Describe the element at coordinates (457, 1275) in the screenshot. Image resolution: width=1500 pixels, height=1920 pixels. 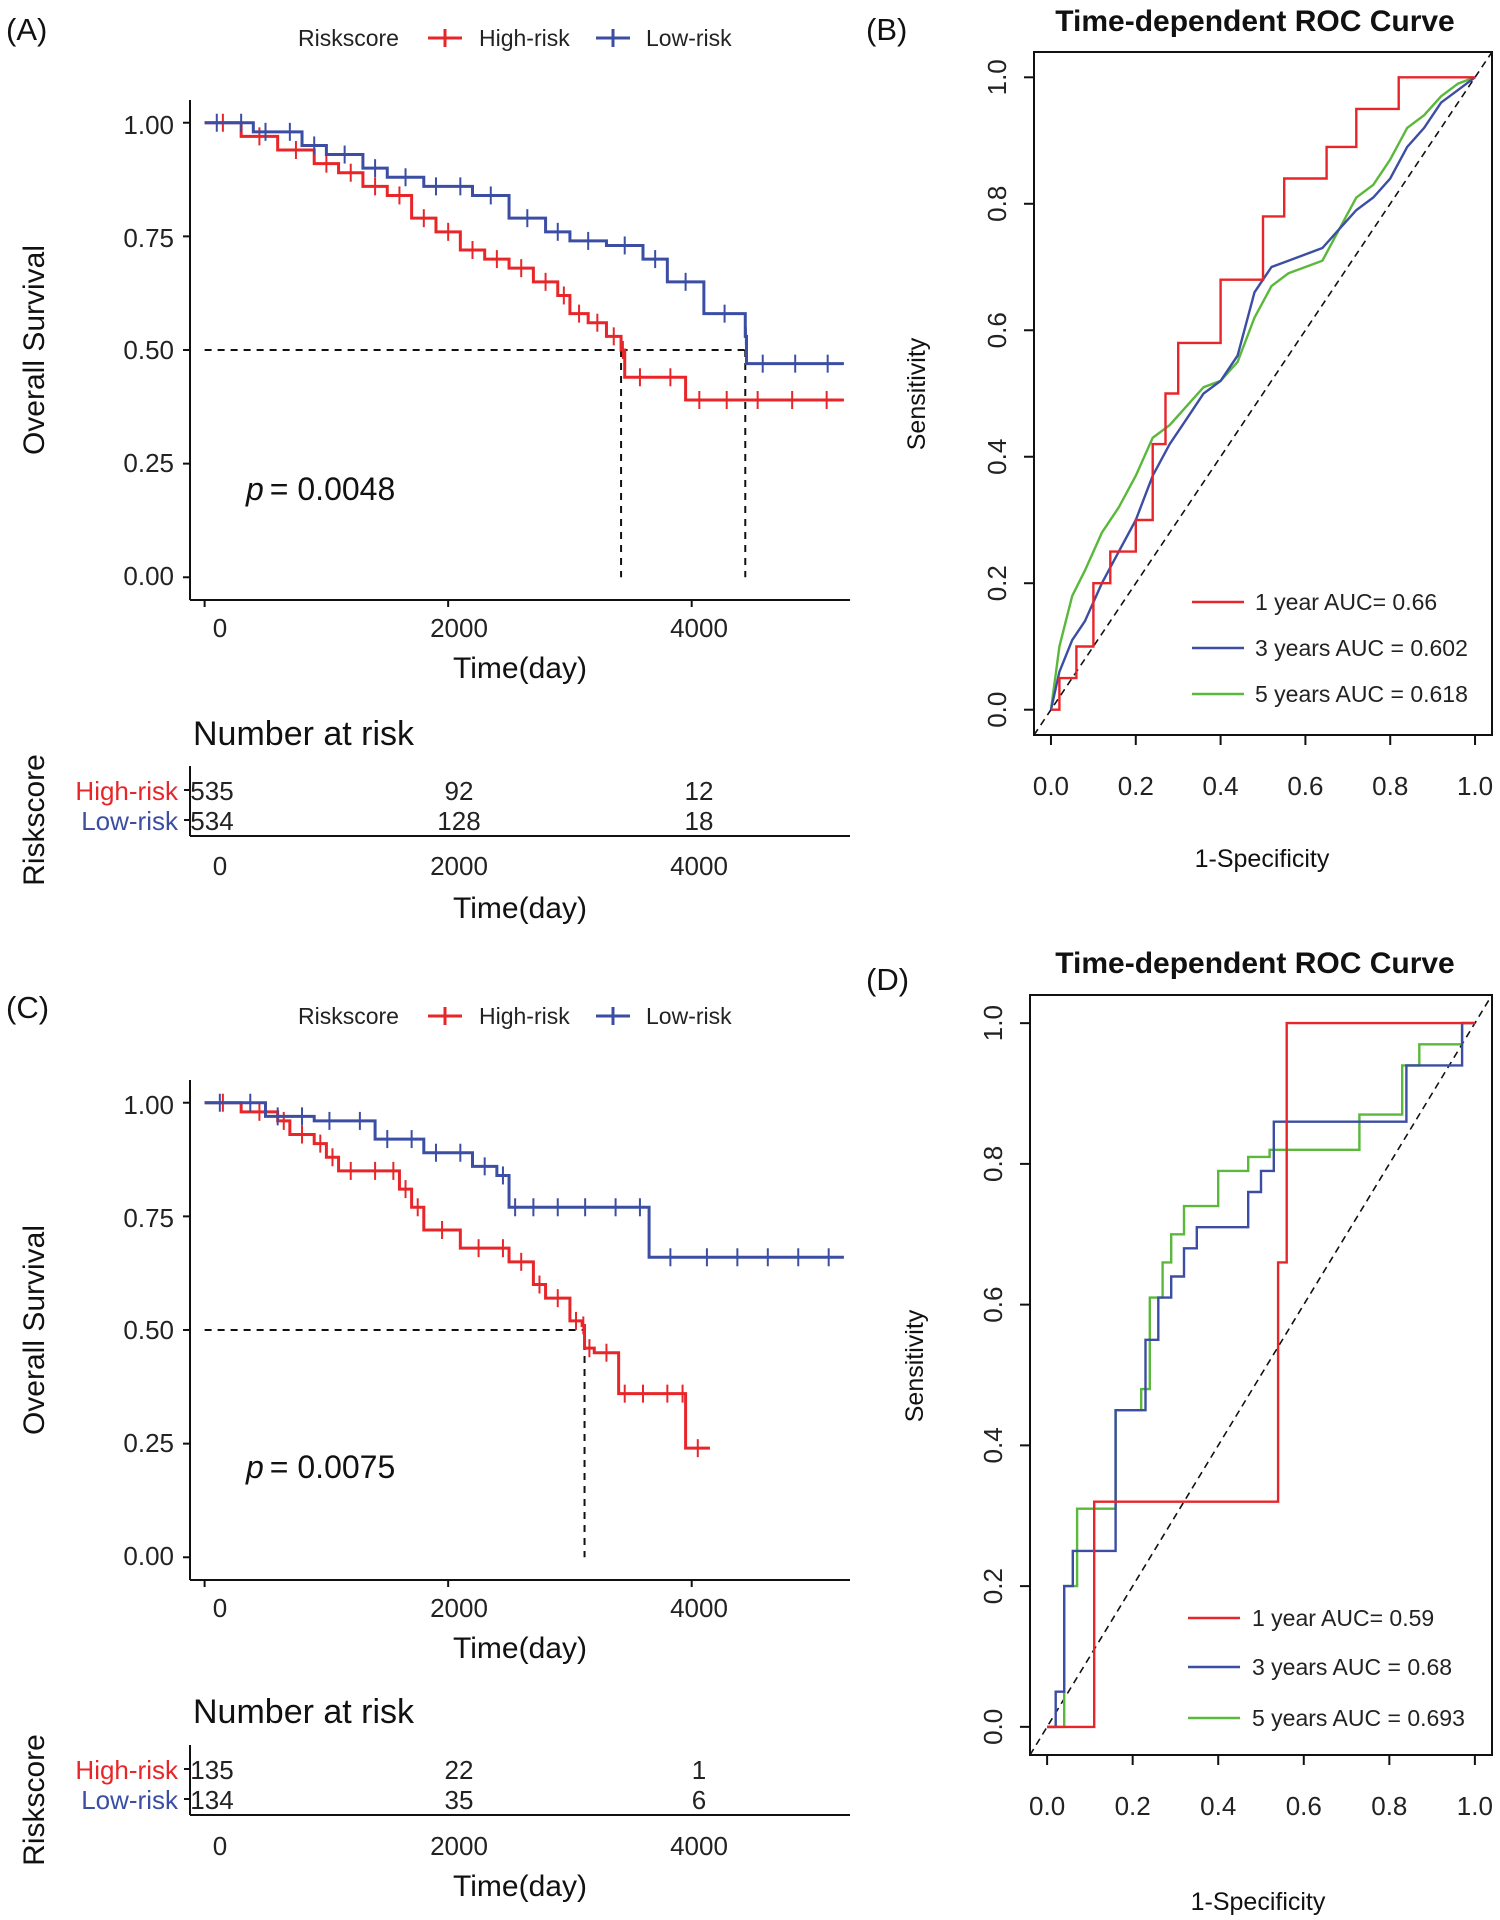
I see `km-c-curve-high` at that location.